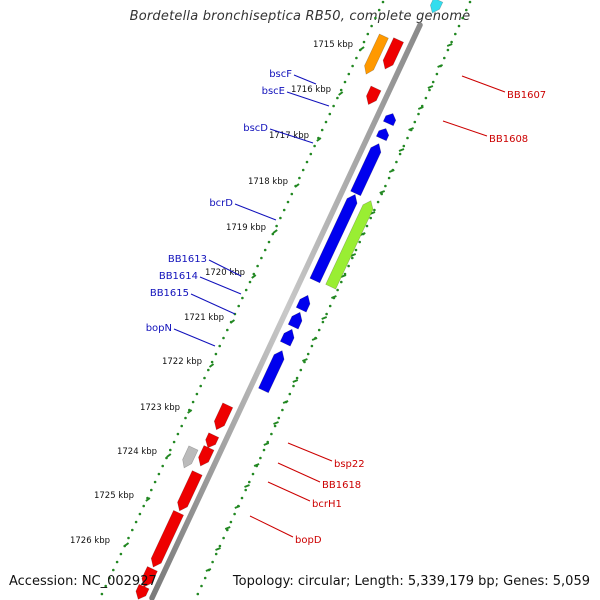  I want to click on gene-label: BB1608, so click(508, 139).